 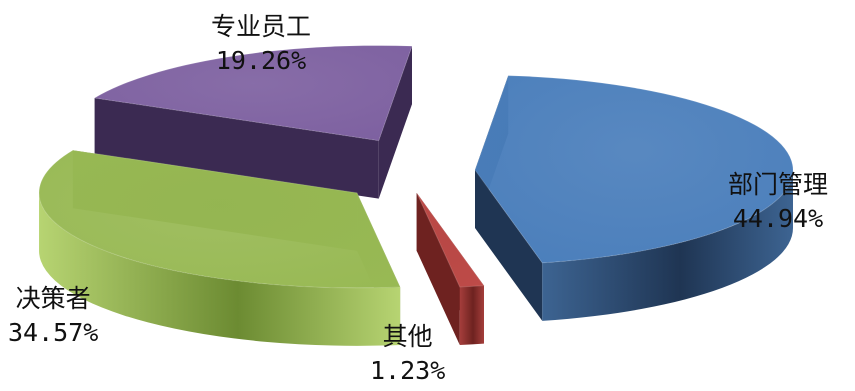 What do you see at coordinates (53, 298) in the screenshot?
I see `label-decision-maker-name: 决策者` at bounding box center [53, 298].